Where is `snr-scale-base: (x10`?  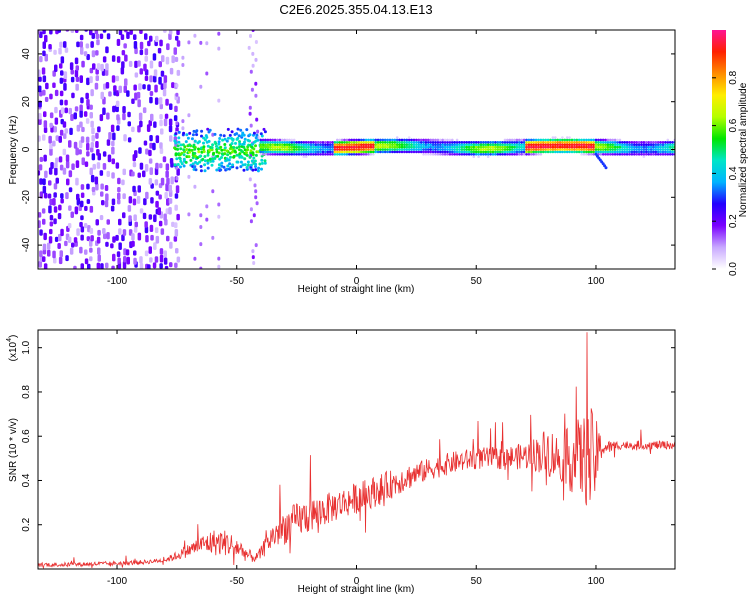
snr-scale-base: (x10 is located at coordinates (13, 351).